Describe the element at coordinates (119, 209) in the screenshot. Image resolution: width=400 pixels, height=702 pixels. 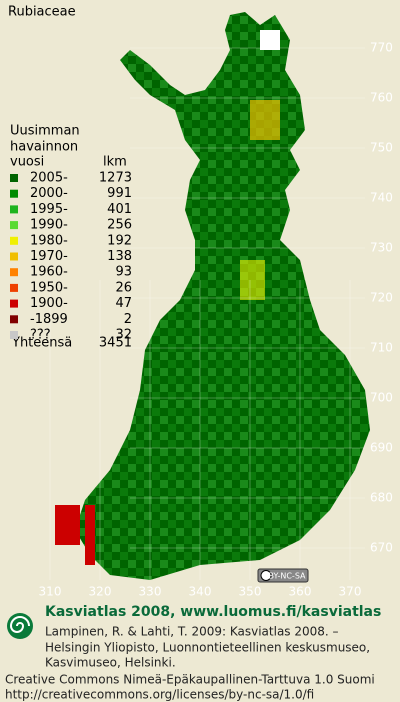
I see `legend-count: 401` at that location.